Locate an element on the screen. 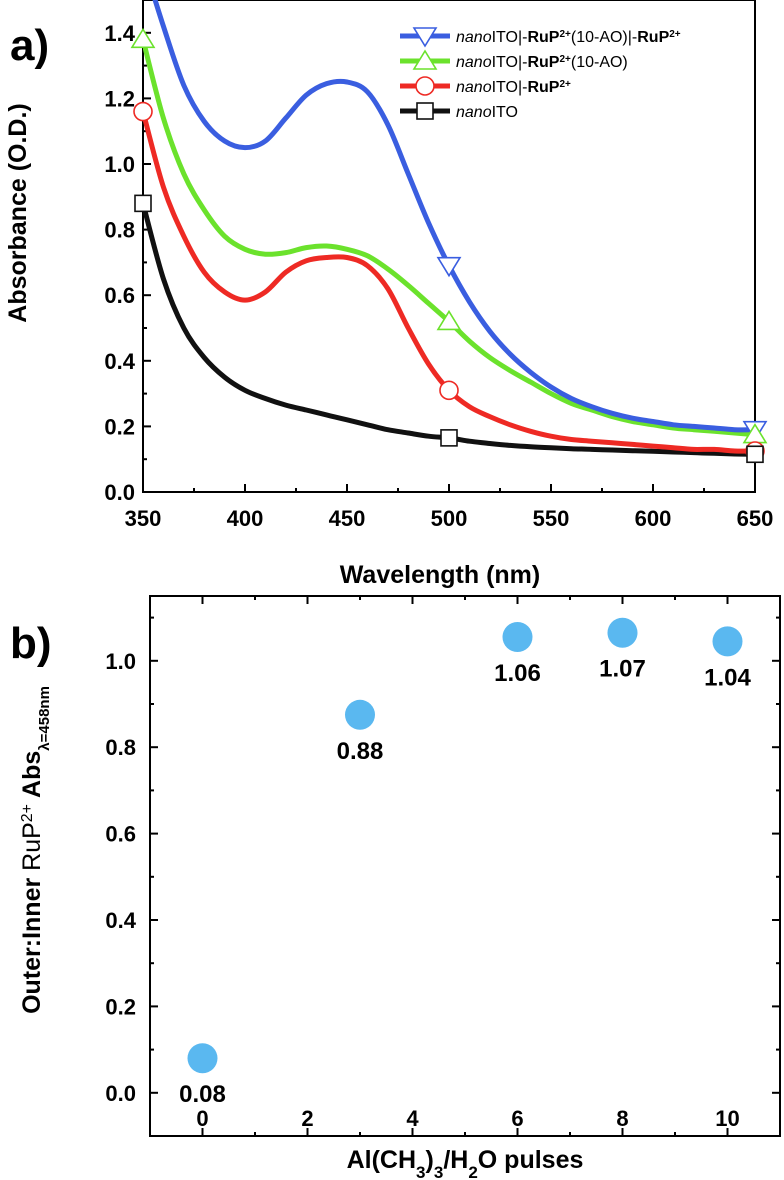  legend-entry-label: nanoITO|-RuP2+(10-AO)|-RuP2+ is located at coordinates (568, 38).